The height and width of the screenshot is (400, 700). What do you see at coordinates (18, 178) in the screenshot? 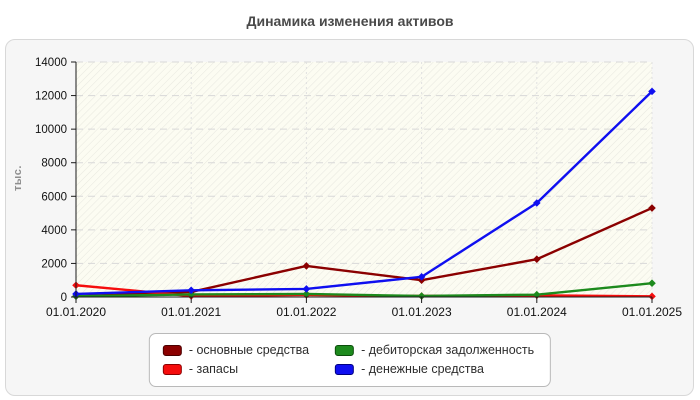
I see `y-axis-label: тыс.` at bounding box center [18, 178].